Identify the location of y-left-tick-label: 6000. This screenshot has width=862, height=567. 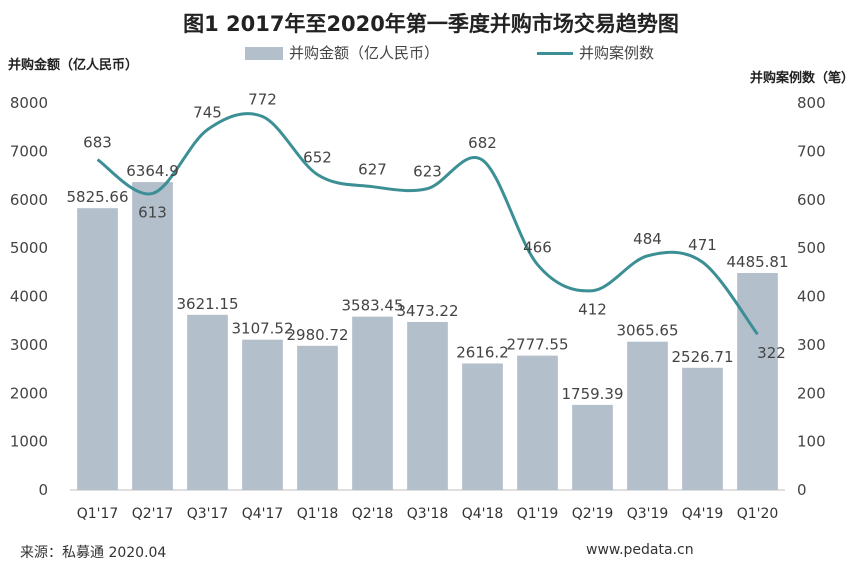
(29, 200).